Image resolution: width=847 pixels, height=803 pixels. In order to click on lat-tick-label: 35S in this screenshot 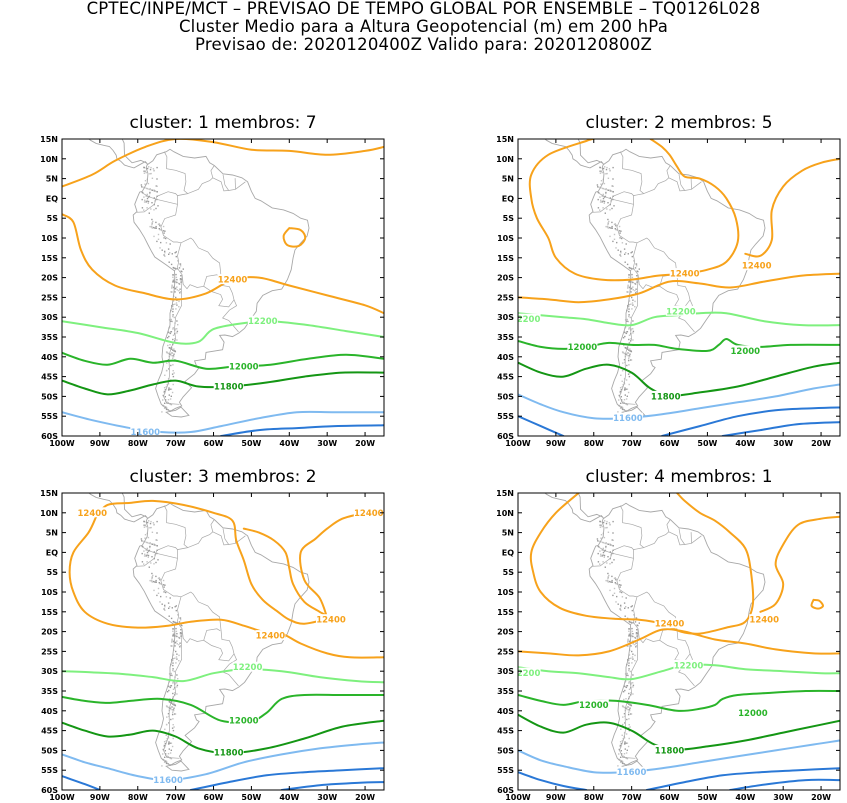, I will do `click(505, 691)`.